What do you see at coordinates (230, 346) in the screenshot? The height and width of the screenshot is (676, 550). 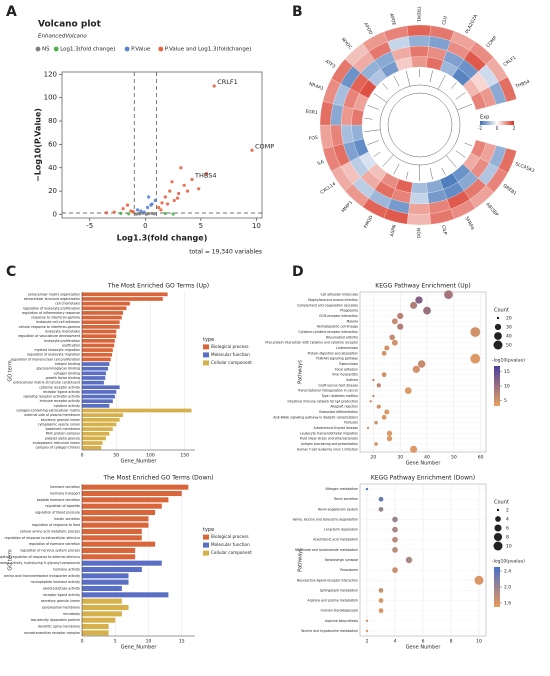 I see `legend-label: Biological process` at bounding box center [230, 346].